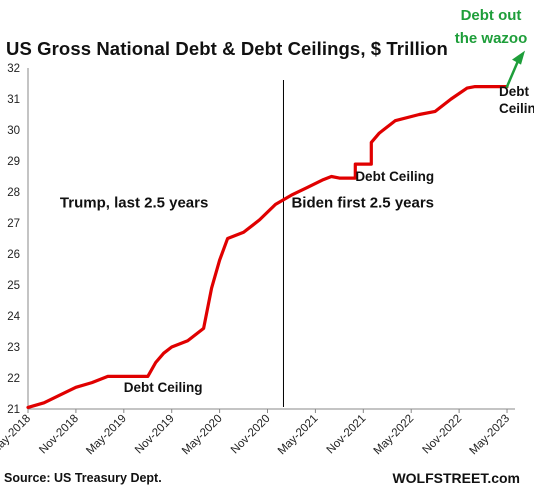  I want to click on x-tick-label: Nov-2020, so click(251, 435).